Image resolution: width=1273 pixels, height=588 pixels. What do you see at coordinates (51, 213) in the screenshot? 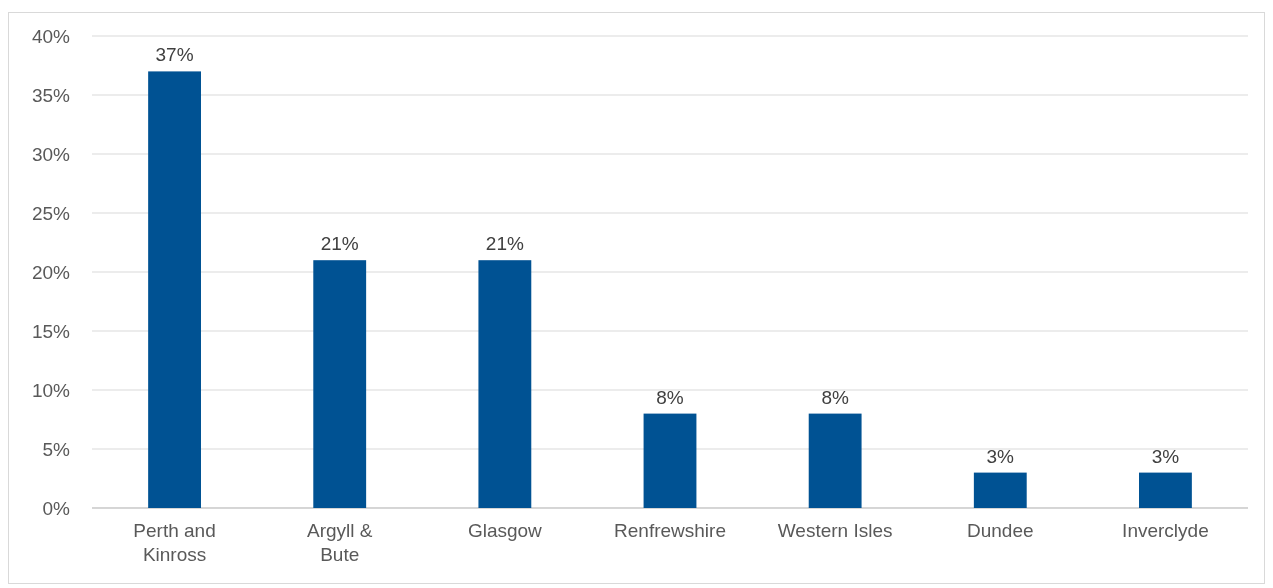
I see `y-tick-label: 25%` at bounding box center [51, 213].